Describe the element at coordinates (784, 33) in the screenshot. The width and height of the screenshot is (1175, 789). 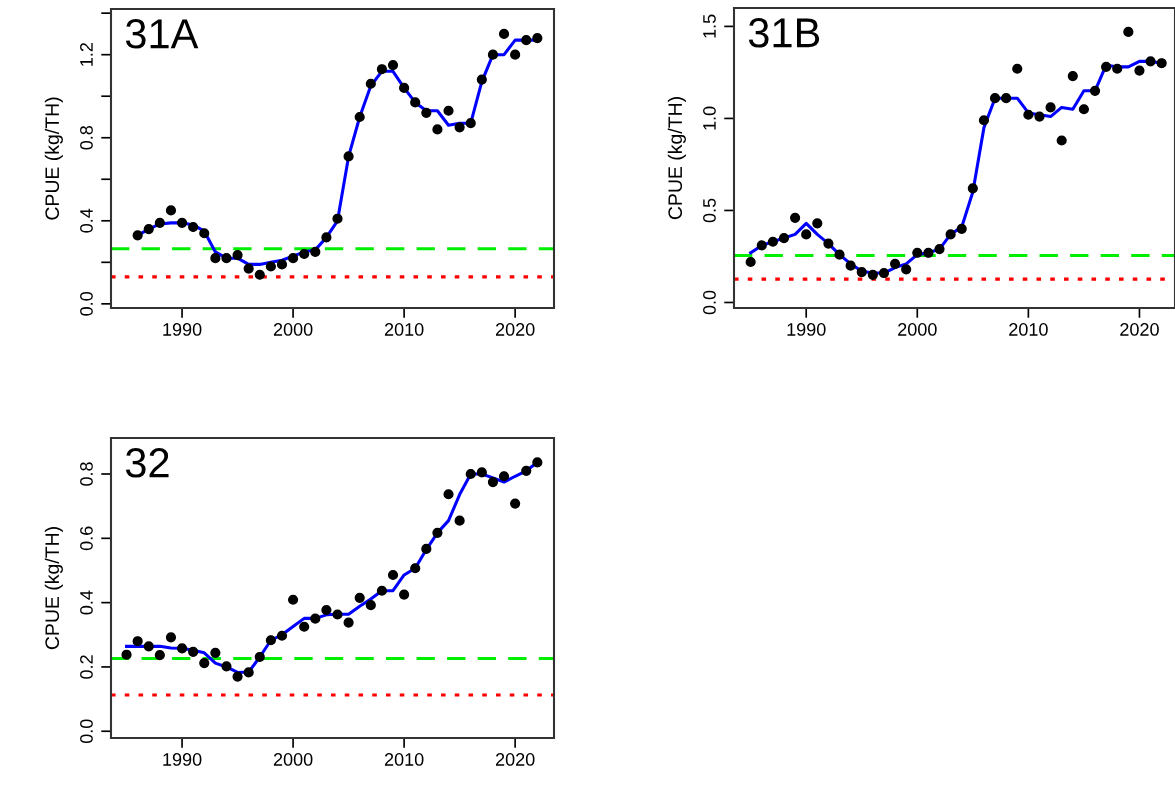
I see `annotation: 31B` at that location.